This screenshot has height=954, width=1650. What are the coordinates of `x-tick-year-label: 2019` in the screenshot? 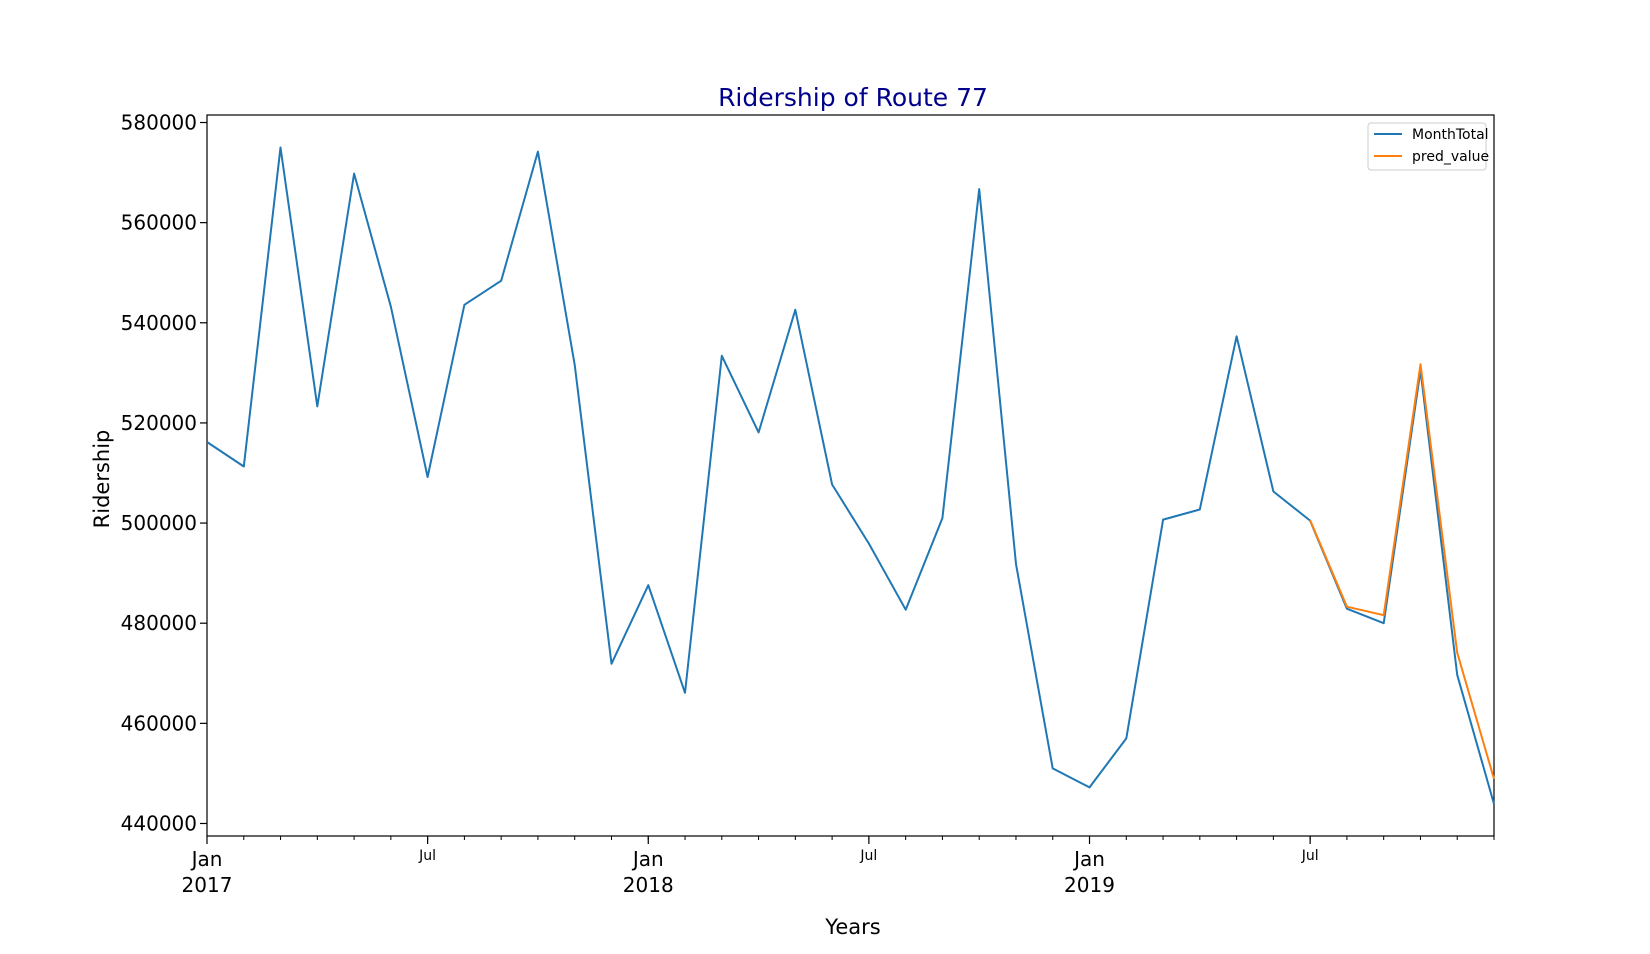 It's located at (1089, 885).